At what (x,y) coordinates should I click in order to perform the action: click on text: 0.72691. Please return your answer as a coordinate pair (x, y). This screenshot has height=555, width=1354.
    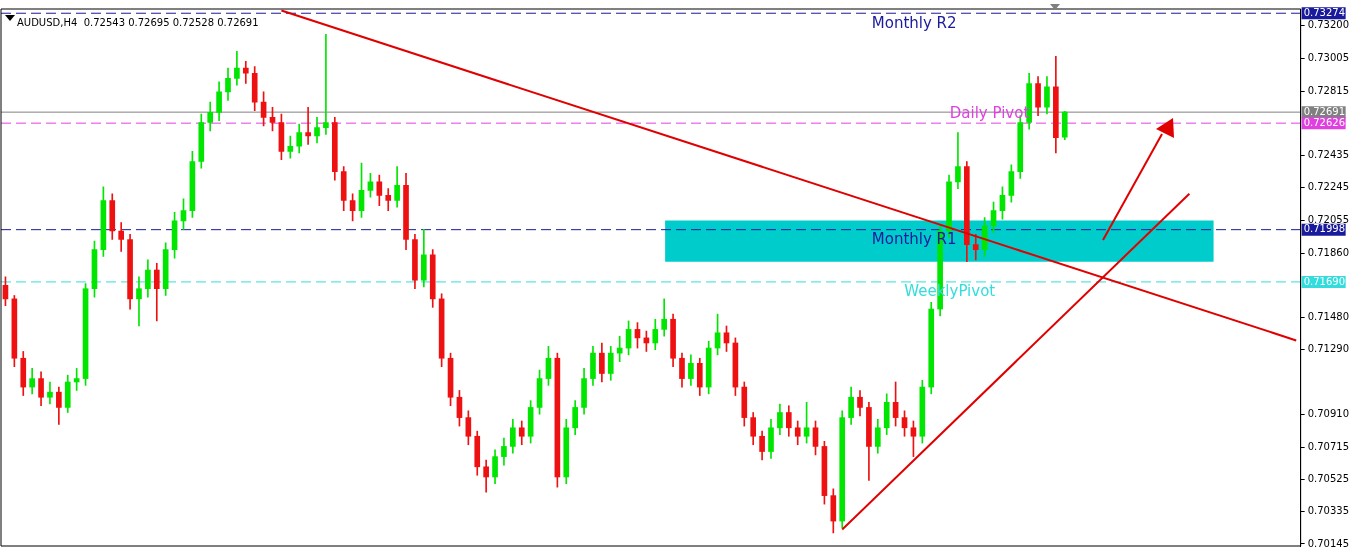
    Looking at the image, I should click on (1324, 111).